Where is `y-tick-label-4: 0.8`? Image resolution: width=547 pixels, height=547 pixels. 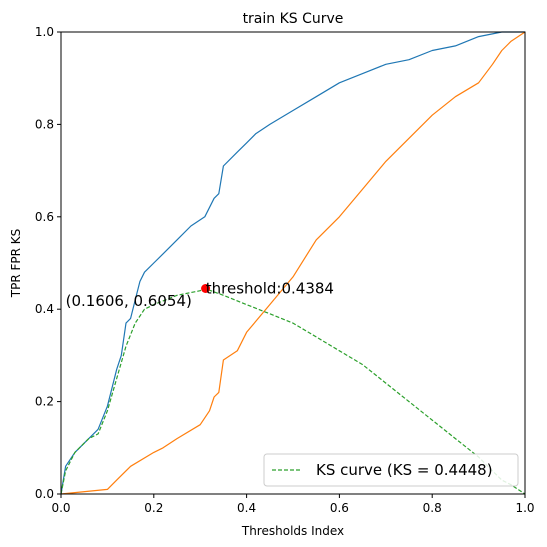
y-tick-label-4: 0.8 is located at coordinates (44, 124).